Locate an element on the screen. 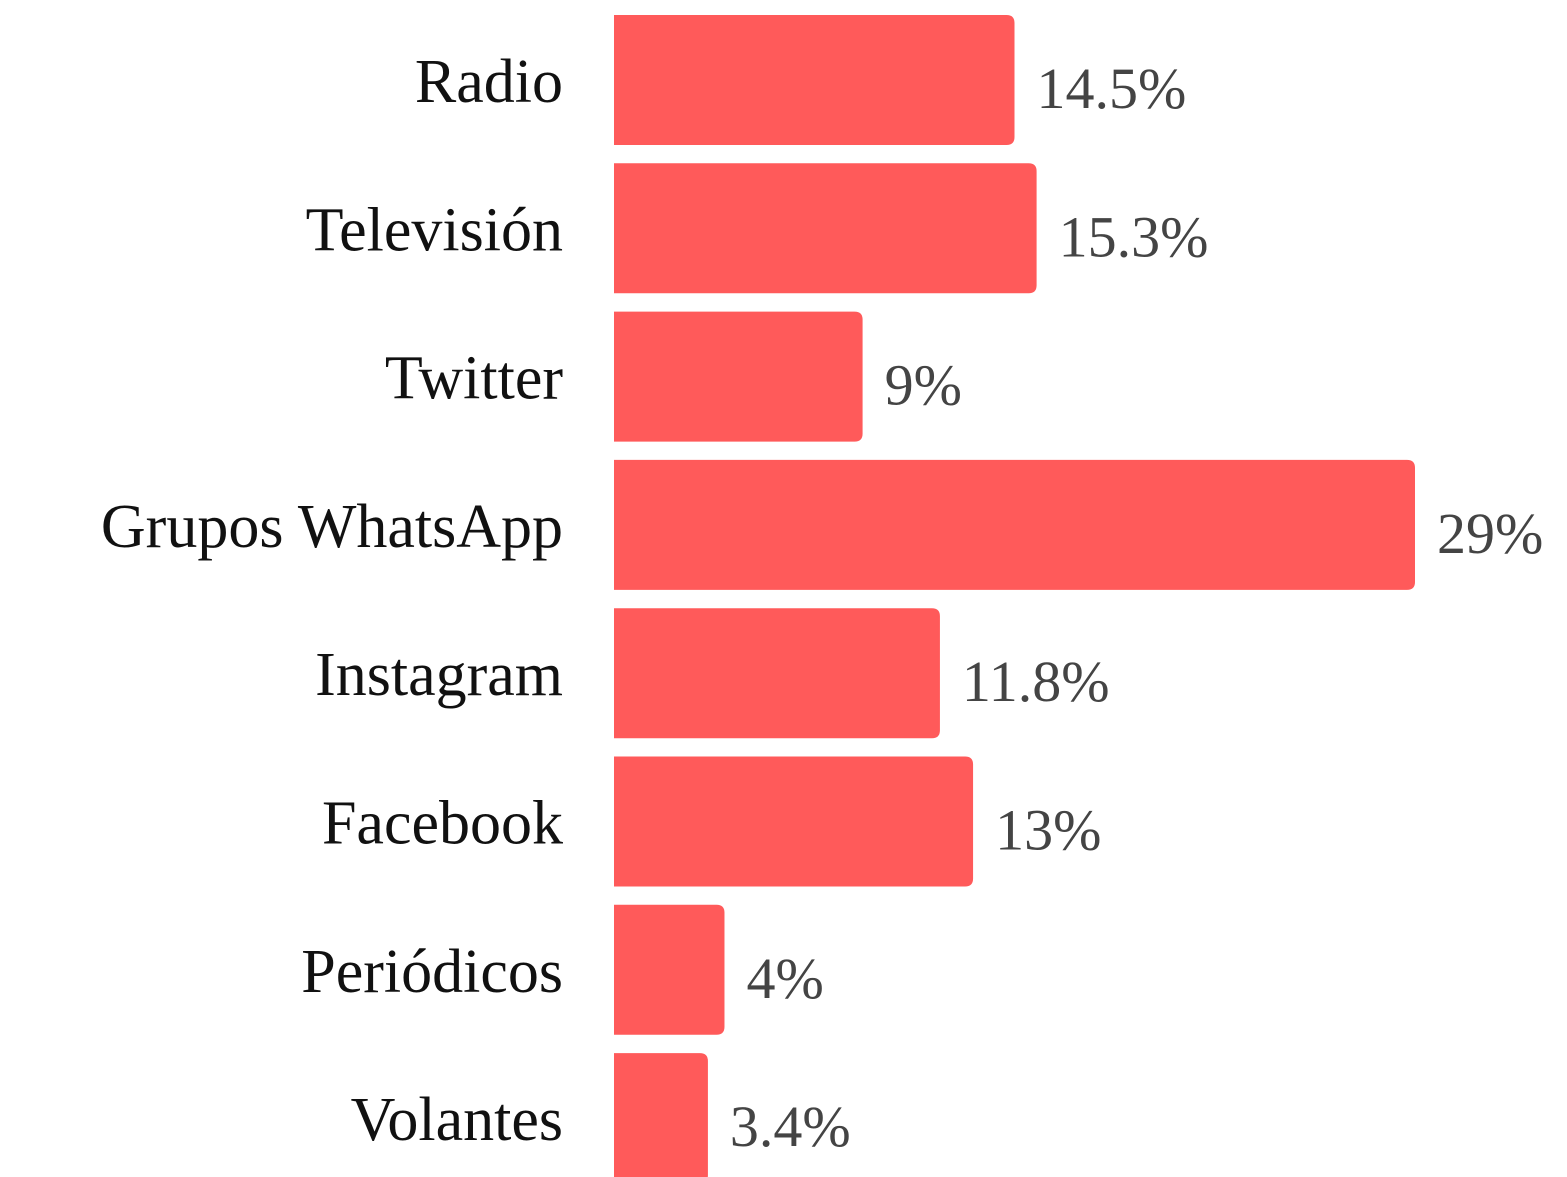 This screenshot has width=1567, height=1177. category-label: Televisión is located at coordinates (434, 230).